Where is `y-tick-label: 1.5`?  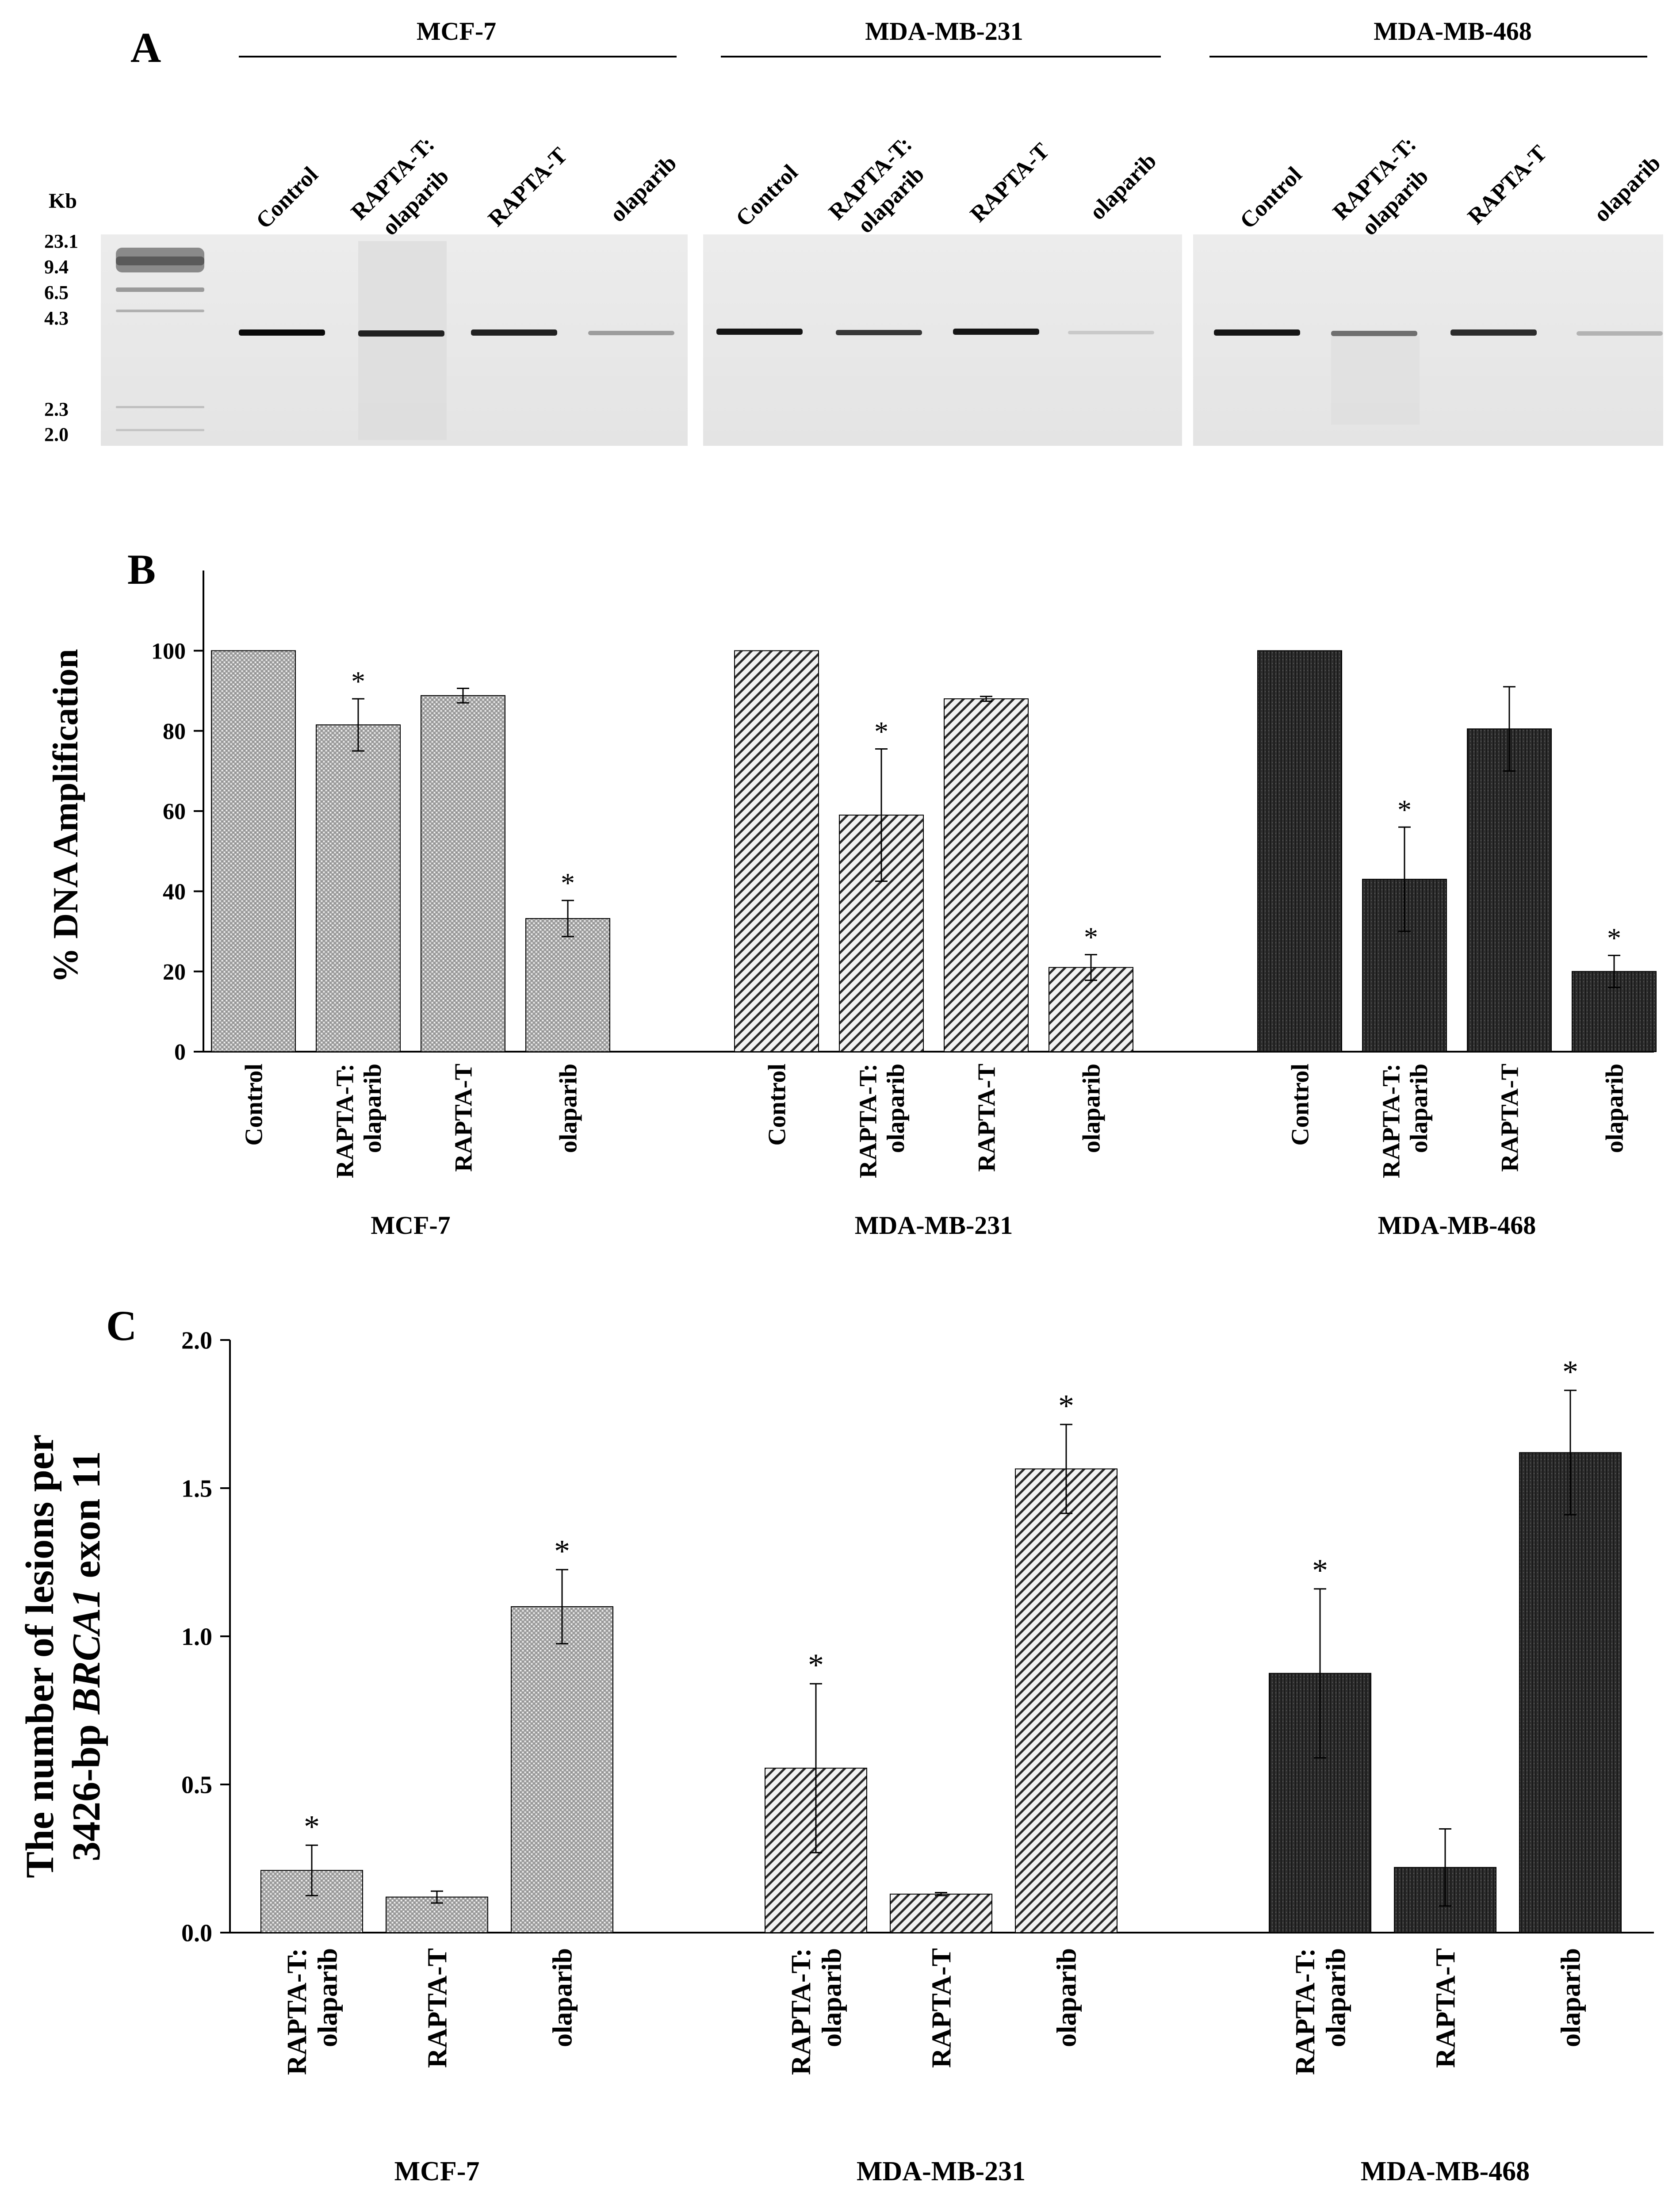 y-tick-label: 1.5 is located at coordinates (197, 1489).